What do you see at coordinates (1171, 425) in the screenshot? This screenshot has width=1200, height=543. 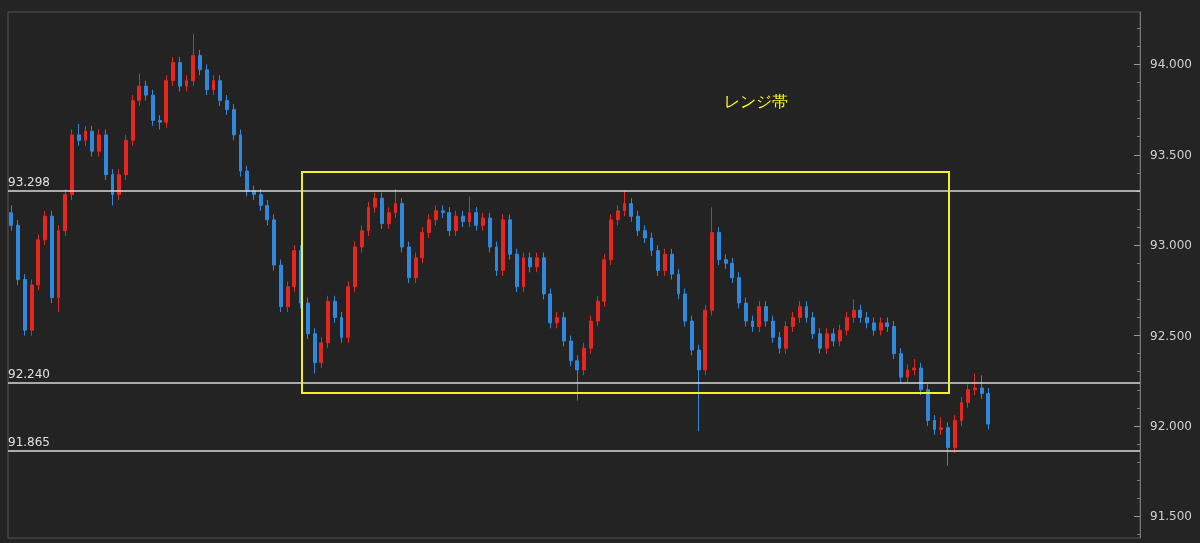 I see `y-tick-label: 92.000` at bounding box center [1171, 425].